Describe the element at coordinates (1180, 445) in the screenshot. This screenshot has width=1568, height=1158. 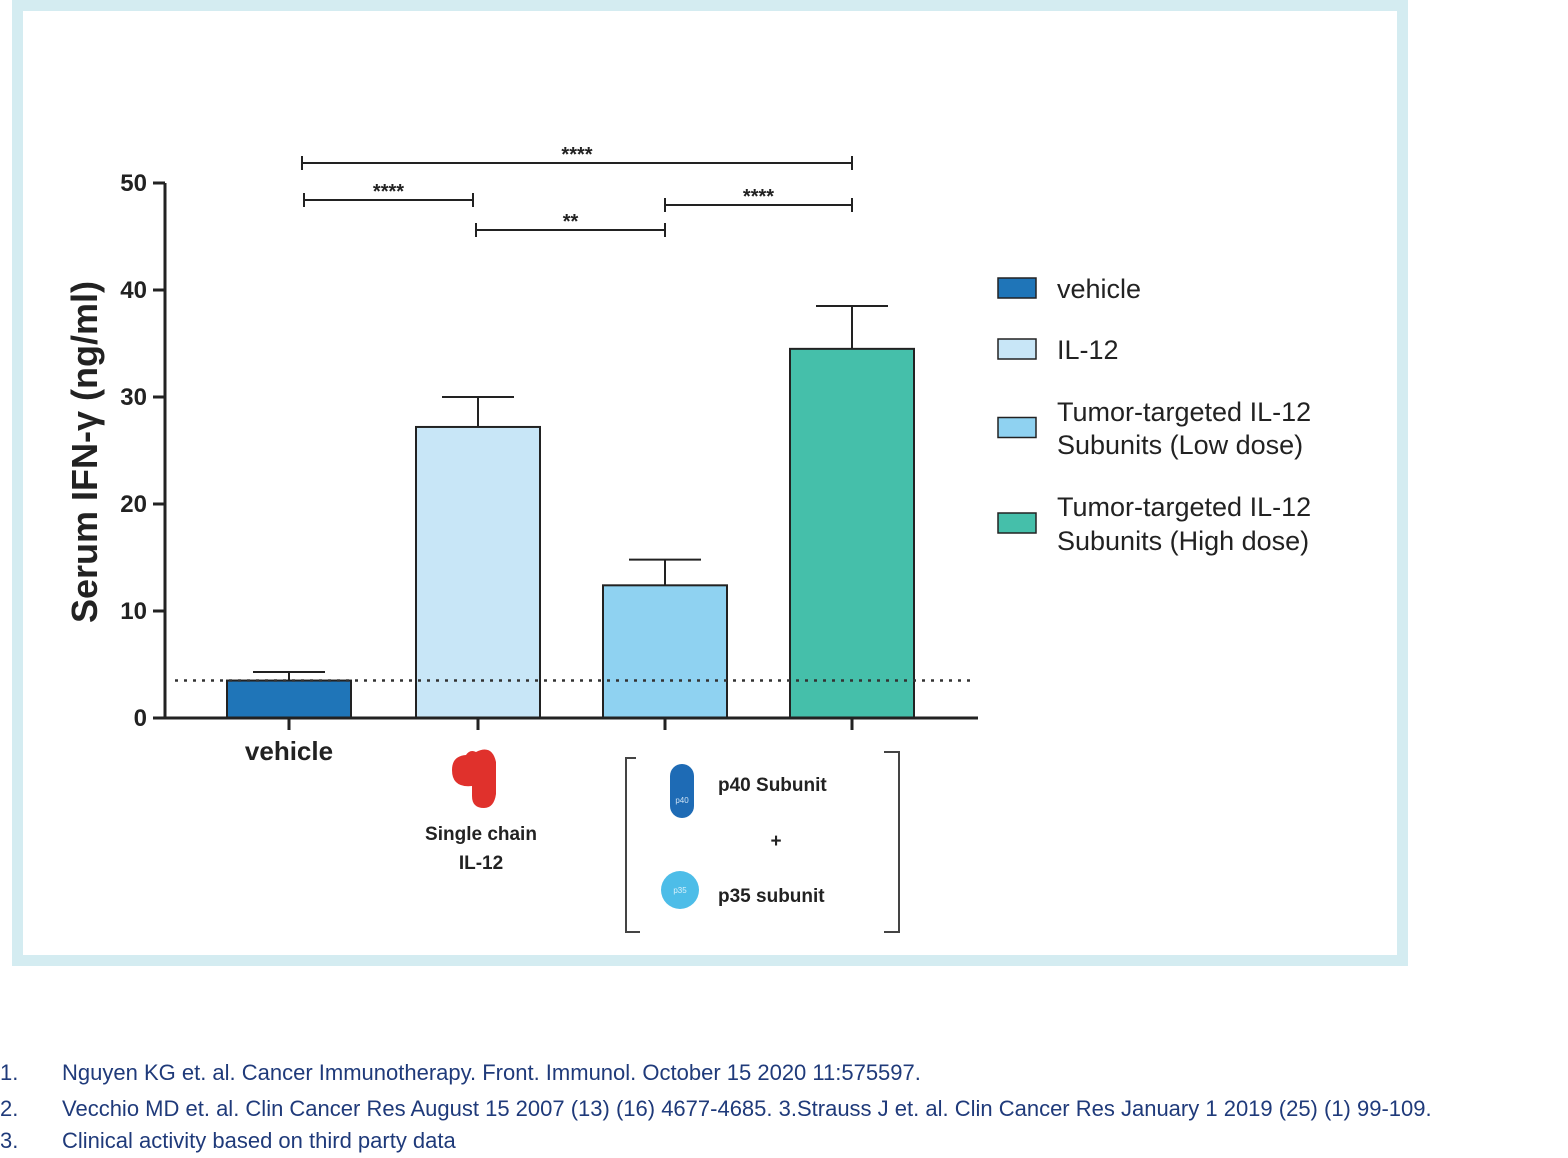
I see `legend-label: Subunits (Low dose)` at that location.